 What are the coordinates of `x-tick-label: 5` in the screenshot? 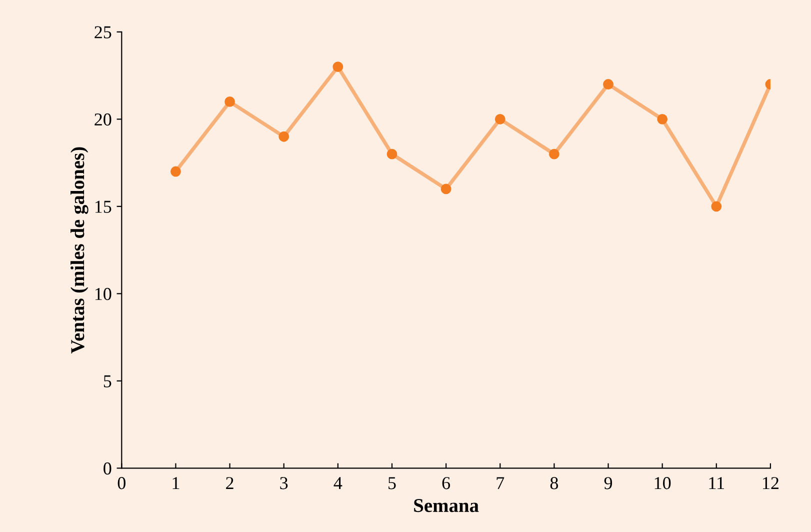 It's located at (392, 483).